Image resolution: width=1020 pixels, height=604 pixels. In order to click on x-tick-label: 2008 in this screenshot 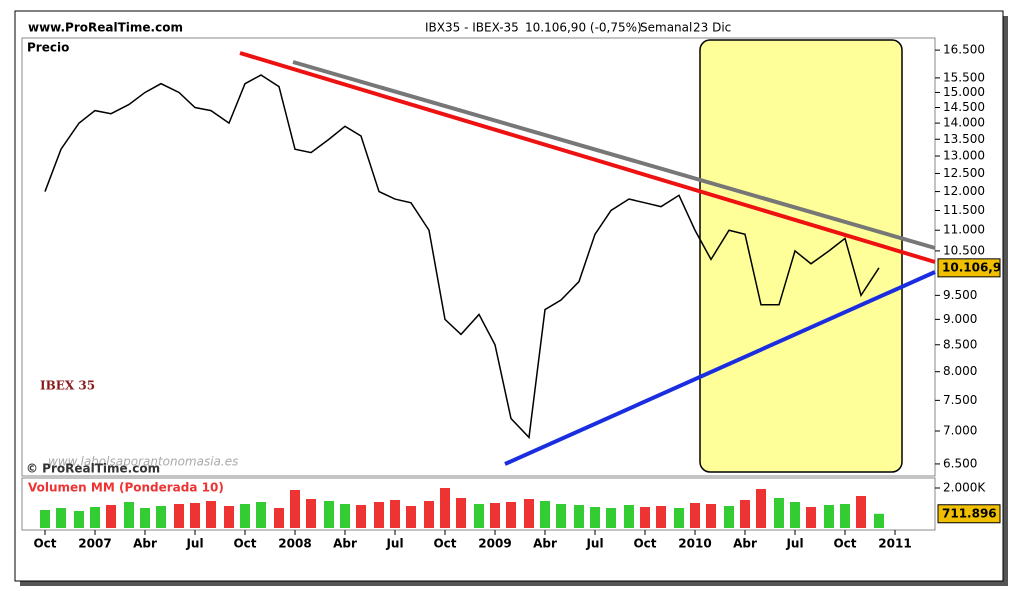, I will do `click(294, 544)`.